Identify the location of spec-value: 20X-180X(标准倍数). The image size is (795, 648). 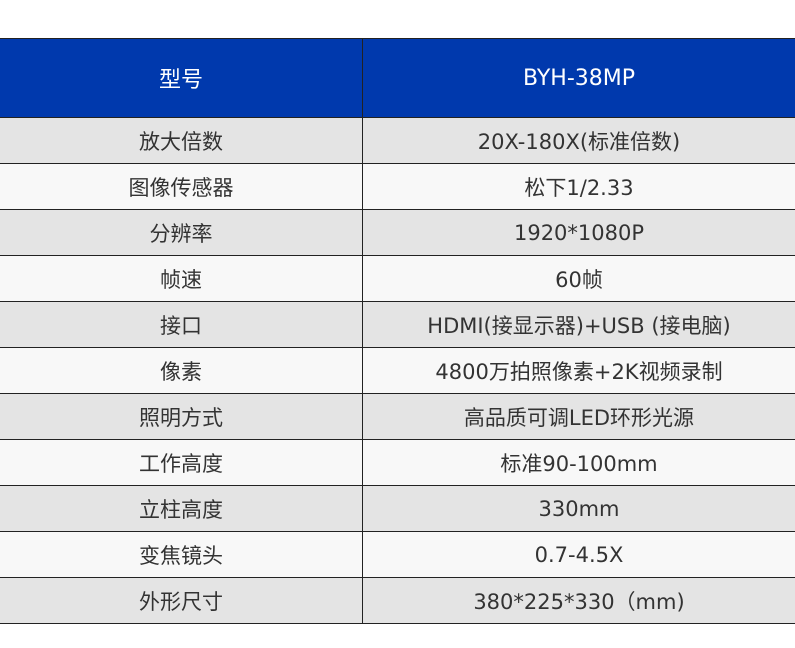
(578, 140).